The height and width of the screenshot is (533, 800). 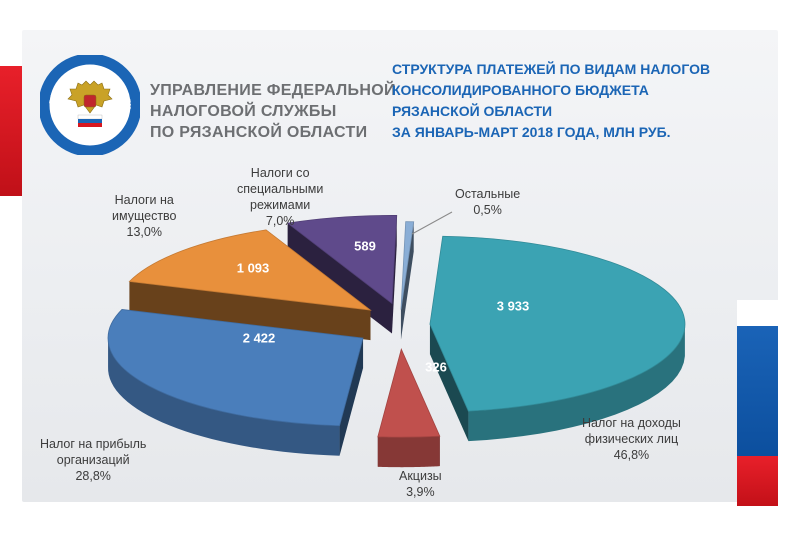 What do you see at coordinates (513, 306) in the screenshot?
I see `value-ndfl: 3 933` at bounding box center [513, 306].